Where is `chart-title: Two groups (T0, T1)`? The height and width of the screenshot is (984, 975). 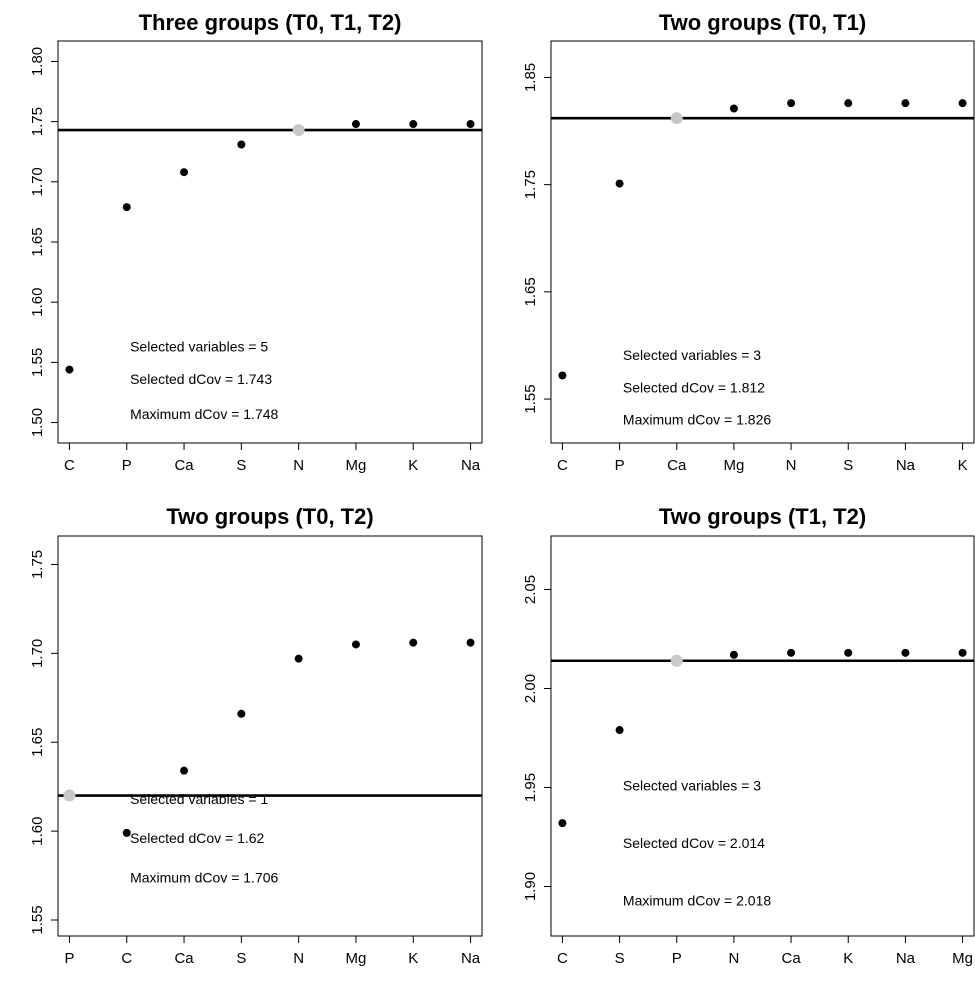
chart-title: Two groups (T0, T1) is located at coordinates (762, 22).